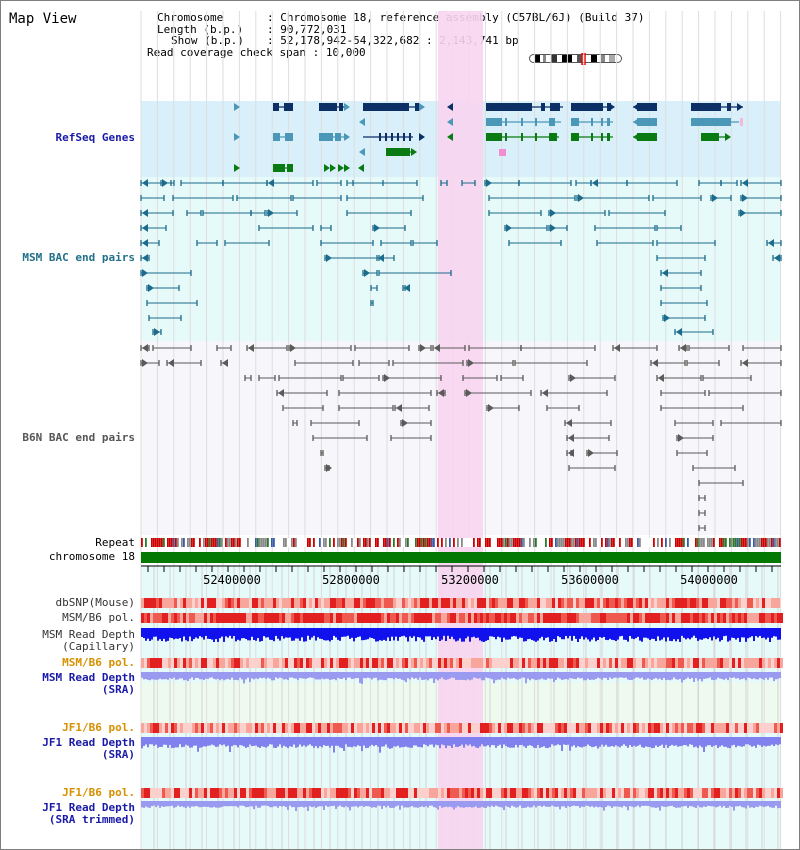  Describe the element at coordinates (460, 430) in the screenshot. I see `highlight-region` at that location.